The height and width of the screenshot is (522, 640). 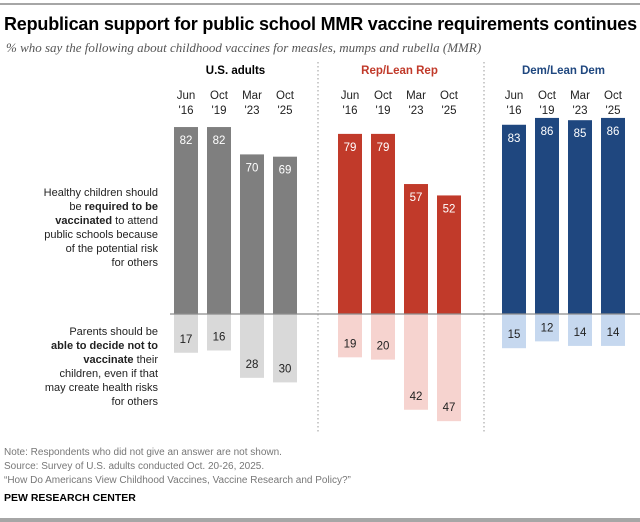 I want to click on data-label-not-required: 19, so click(x=350, y=344).